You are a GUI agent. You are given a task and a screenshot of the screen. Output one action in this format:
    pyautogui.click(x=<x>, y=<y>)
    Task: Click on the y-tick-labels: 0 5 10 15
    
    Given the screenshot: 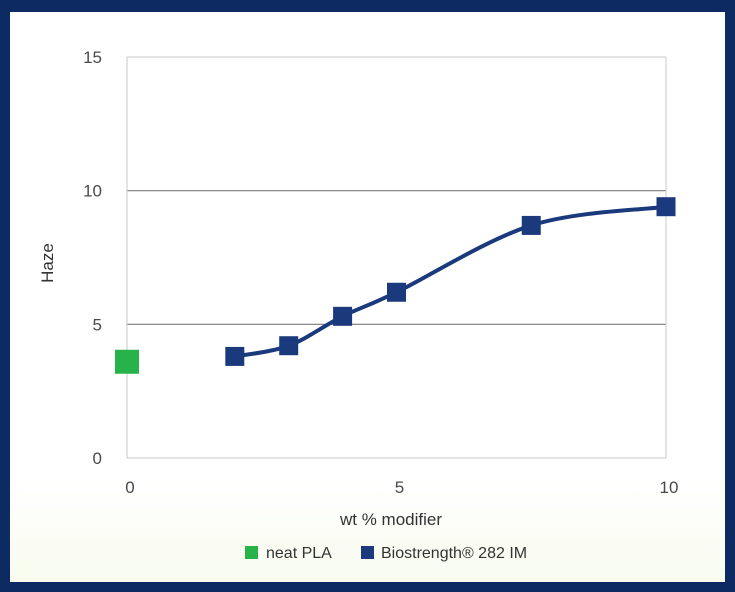 What is the action you would take?
    pyautogui.click(x=92, y=258)
    